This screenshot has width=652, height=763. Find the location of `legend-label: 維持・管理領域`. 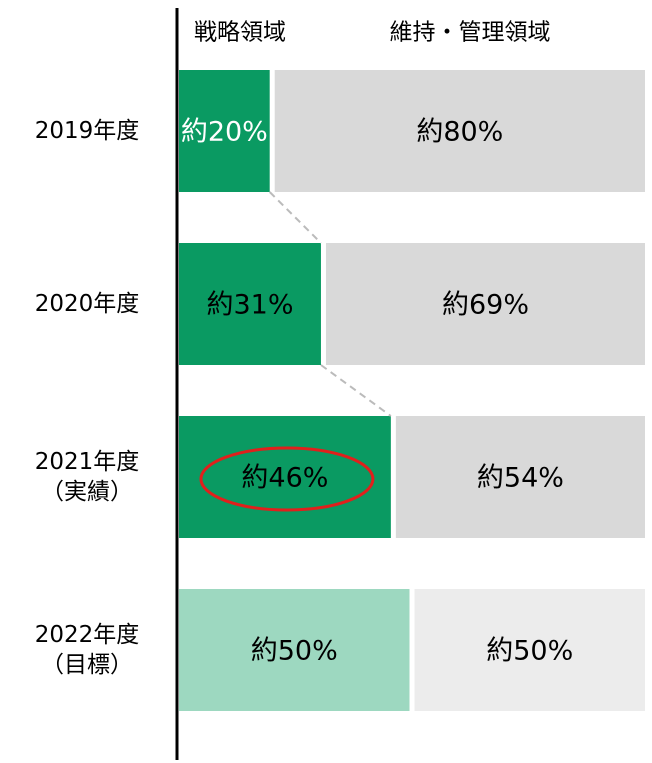

legend-label: 維持・管理領域 is located at coordinates (470, 33).